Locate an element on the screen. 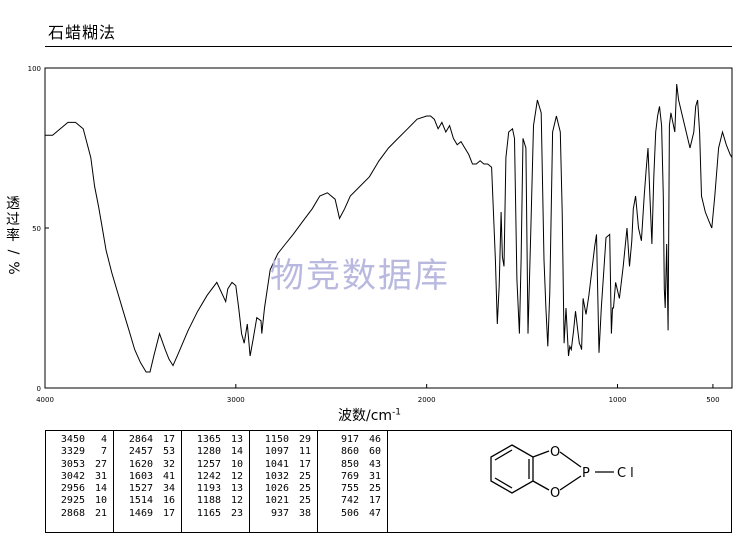  x-axis-label-exponent: -1 is located at coordinates (397, 412).